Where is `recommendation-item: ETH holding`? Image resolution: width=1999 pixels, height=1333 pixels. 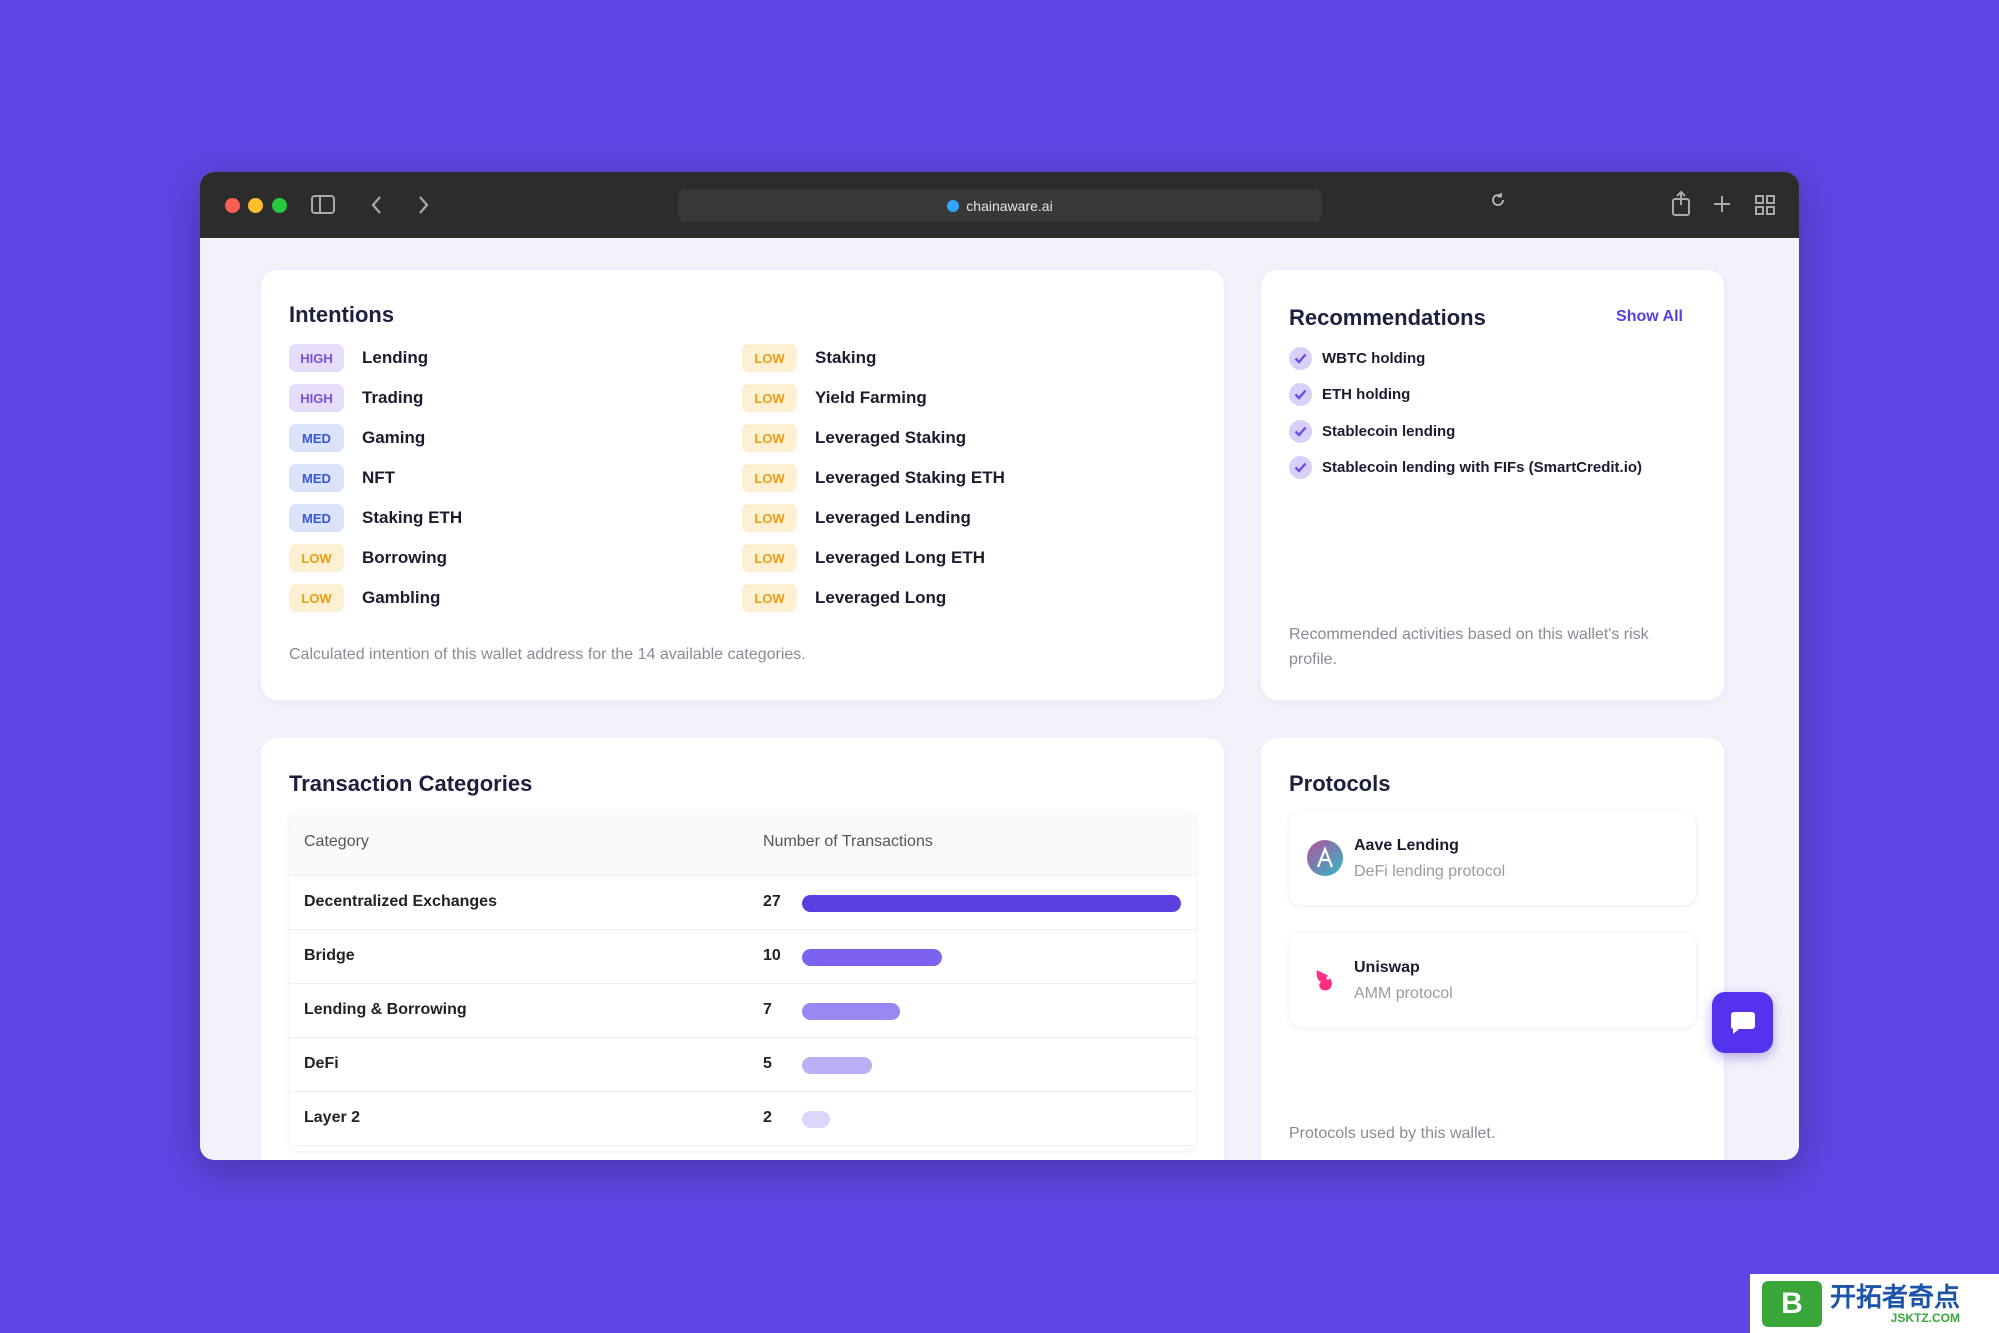
recommendation-item: ETH holding is located at coordinates (1349, 395).